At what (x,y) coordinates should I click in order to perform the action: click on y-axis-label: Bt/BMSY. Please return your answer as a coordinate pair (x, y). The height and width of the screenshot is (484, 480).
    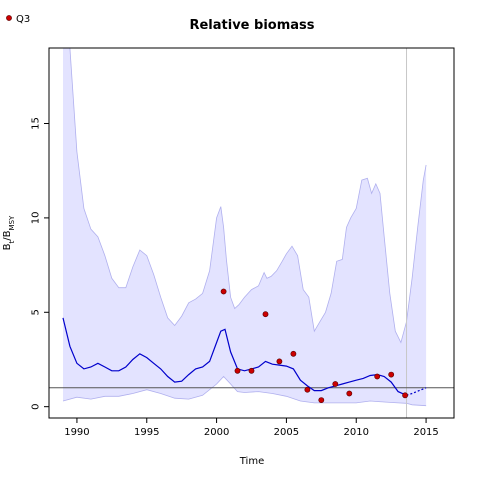
    Looking at the image, I should click on (9, 232).